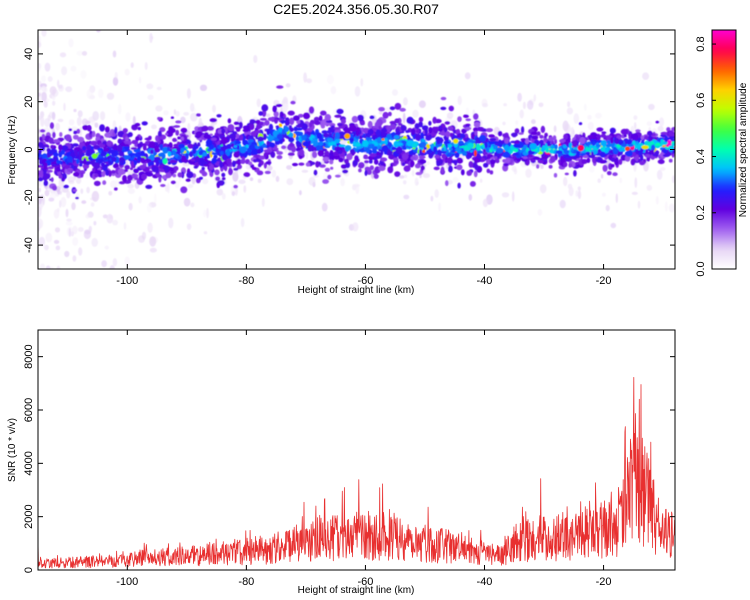 Image resolution: width=750 pixels, height=600 pixels. I want to click on x-tick-label: -60, so click(365, 281).